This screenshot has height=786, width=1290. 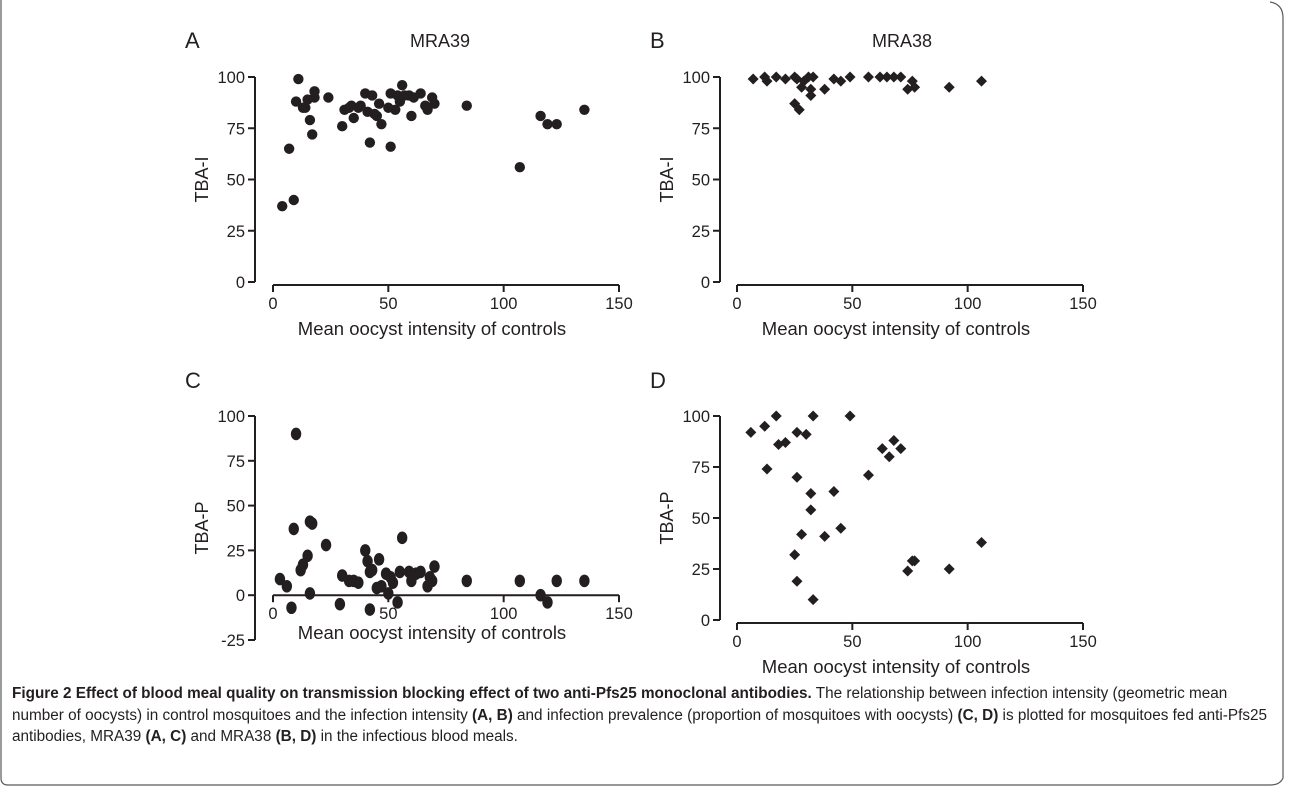 I want to click on y-tick-label: -25, so click(x=233, y=641).